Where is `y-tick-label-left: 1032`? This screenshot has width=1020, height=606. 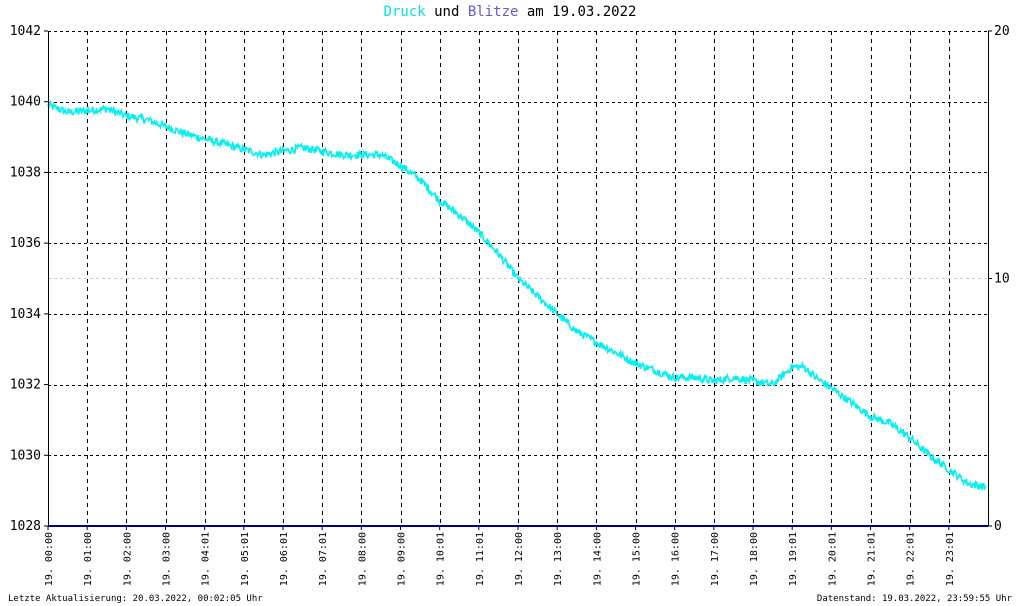
y-tick-label-left: 1032 is located at coordinates (25, 385).